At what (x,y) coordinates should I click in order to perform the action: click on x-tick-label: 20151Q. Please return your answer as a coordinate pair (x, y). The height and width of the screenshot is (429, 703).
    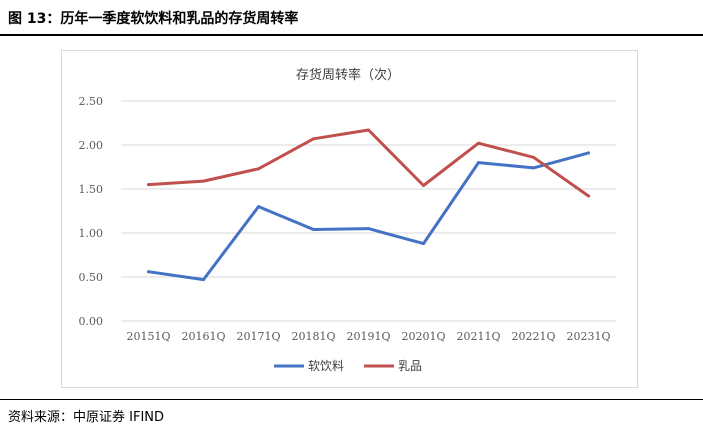
    Looking at the image, I should click on (148, 336).